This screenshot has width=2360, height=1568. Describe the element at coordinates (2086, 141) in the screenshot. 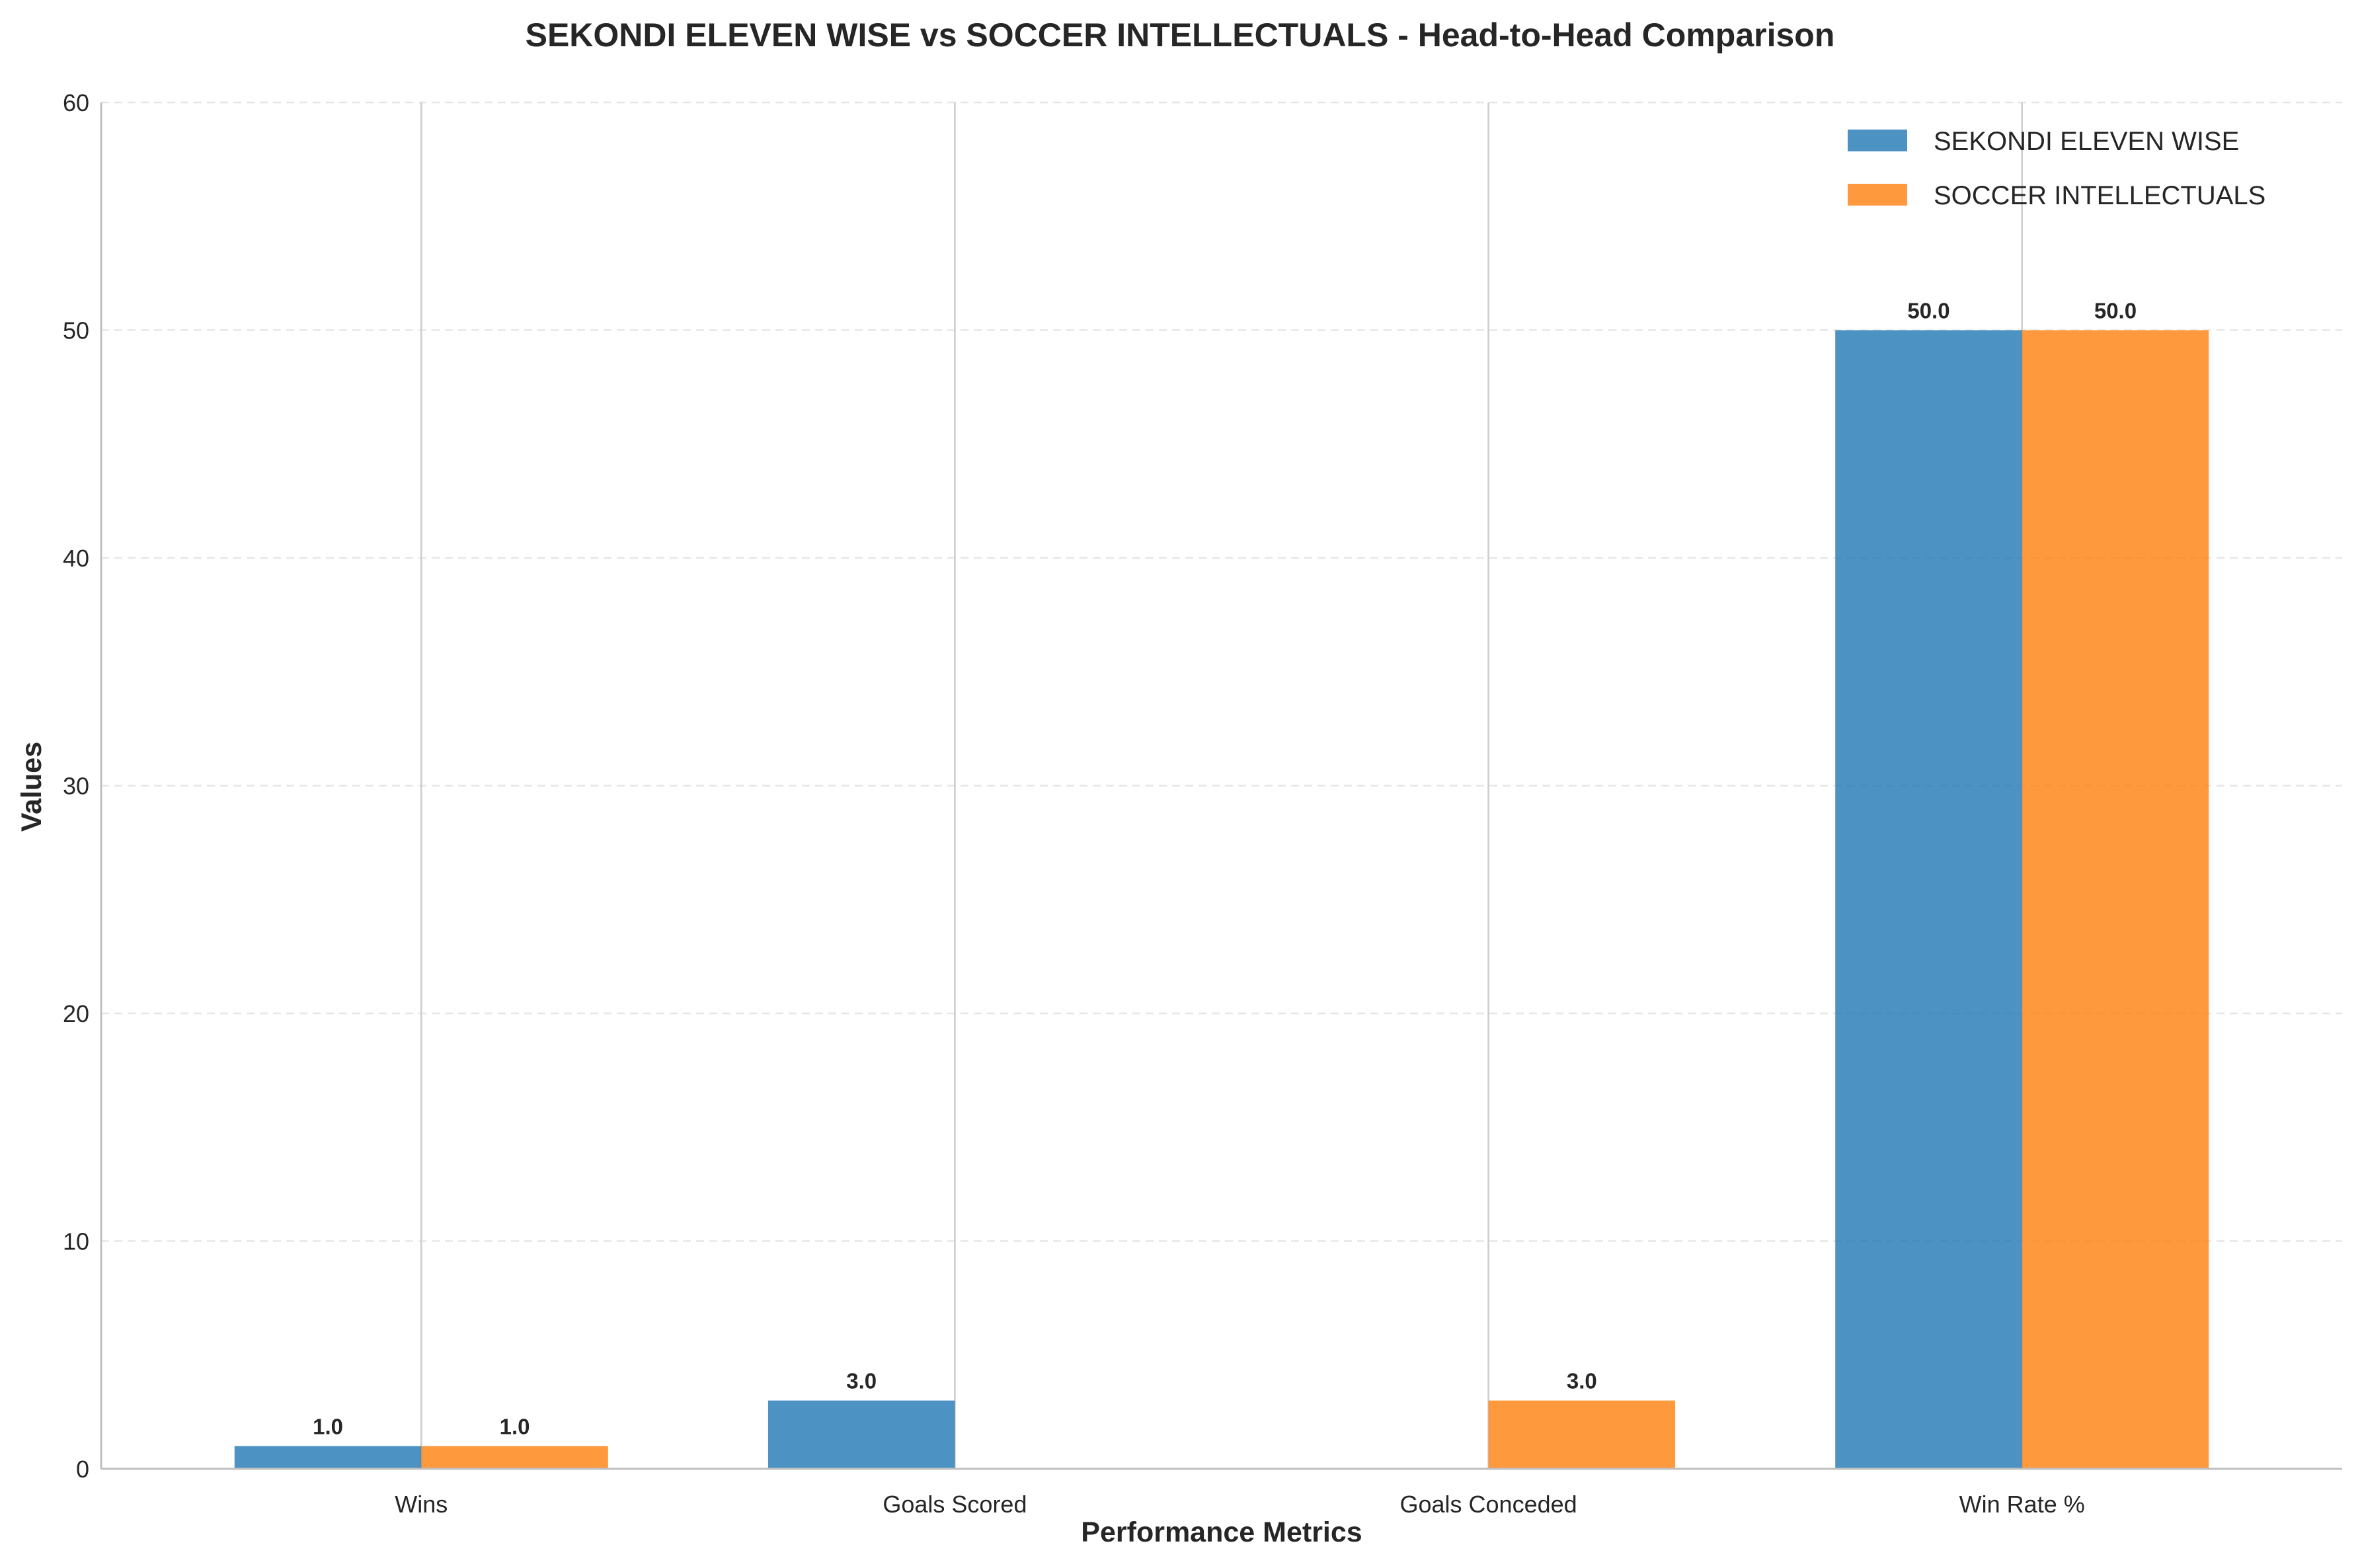

I see `legend-label: SEKONDI ELEVEN WISE` at that location.